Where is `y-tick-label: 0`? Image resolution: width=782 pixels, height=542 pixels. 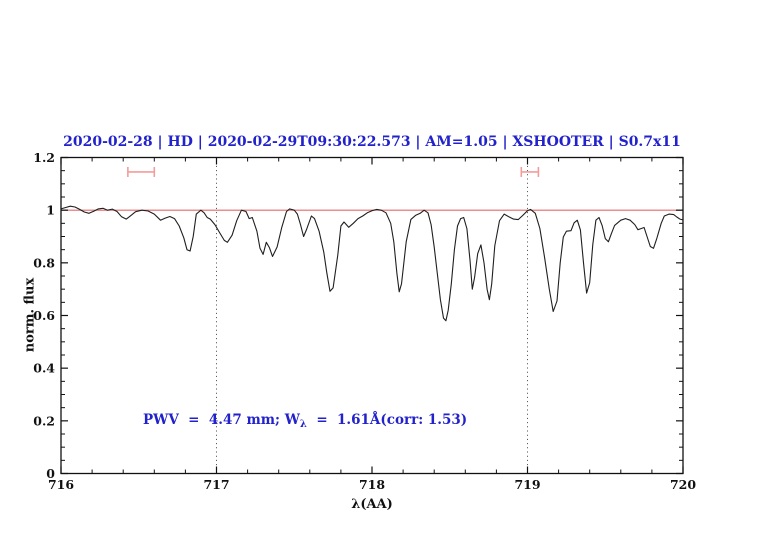 y-tick-label: 0 is located at coordinates (50, 473).